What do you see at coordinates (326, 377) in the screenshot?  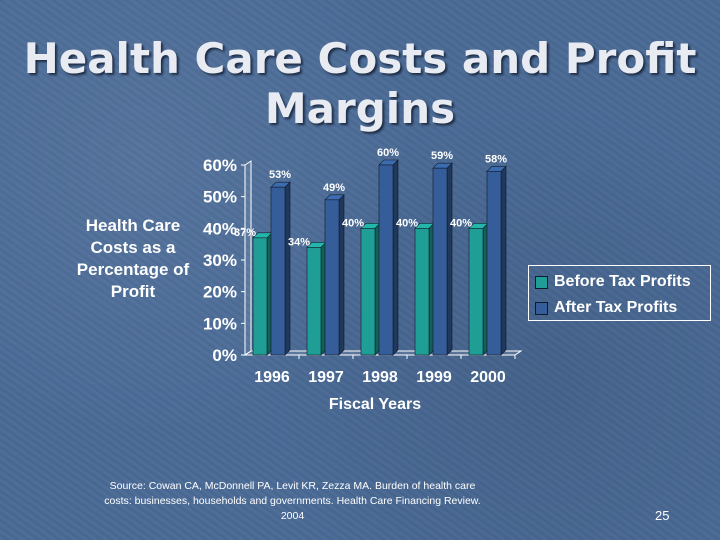 I see `x-tick-label: 1997` at bounding box center [326, 377].